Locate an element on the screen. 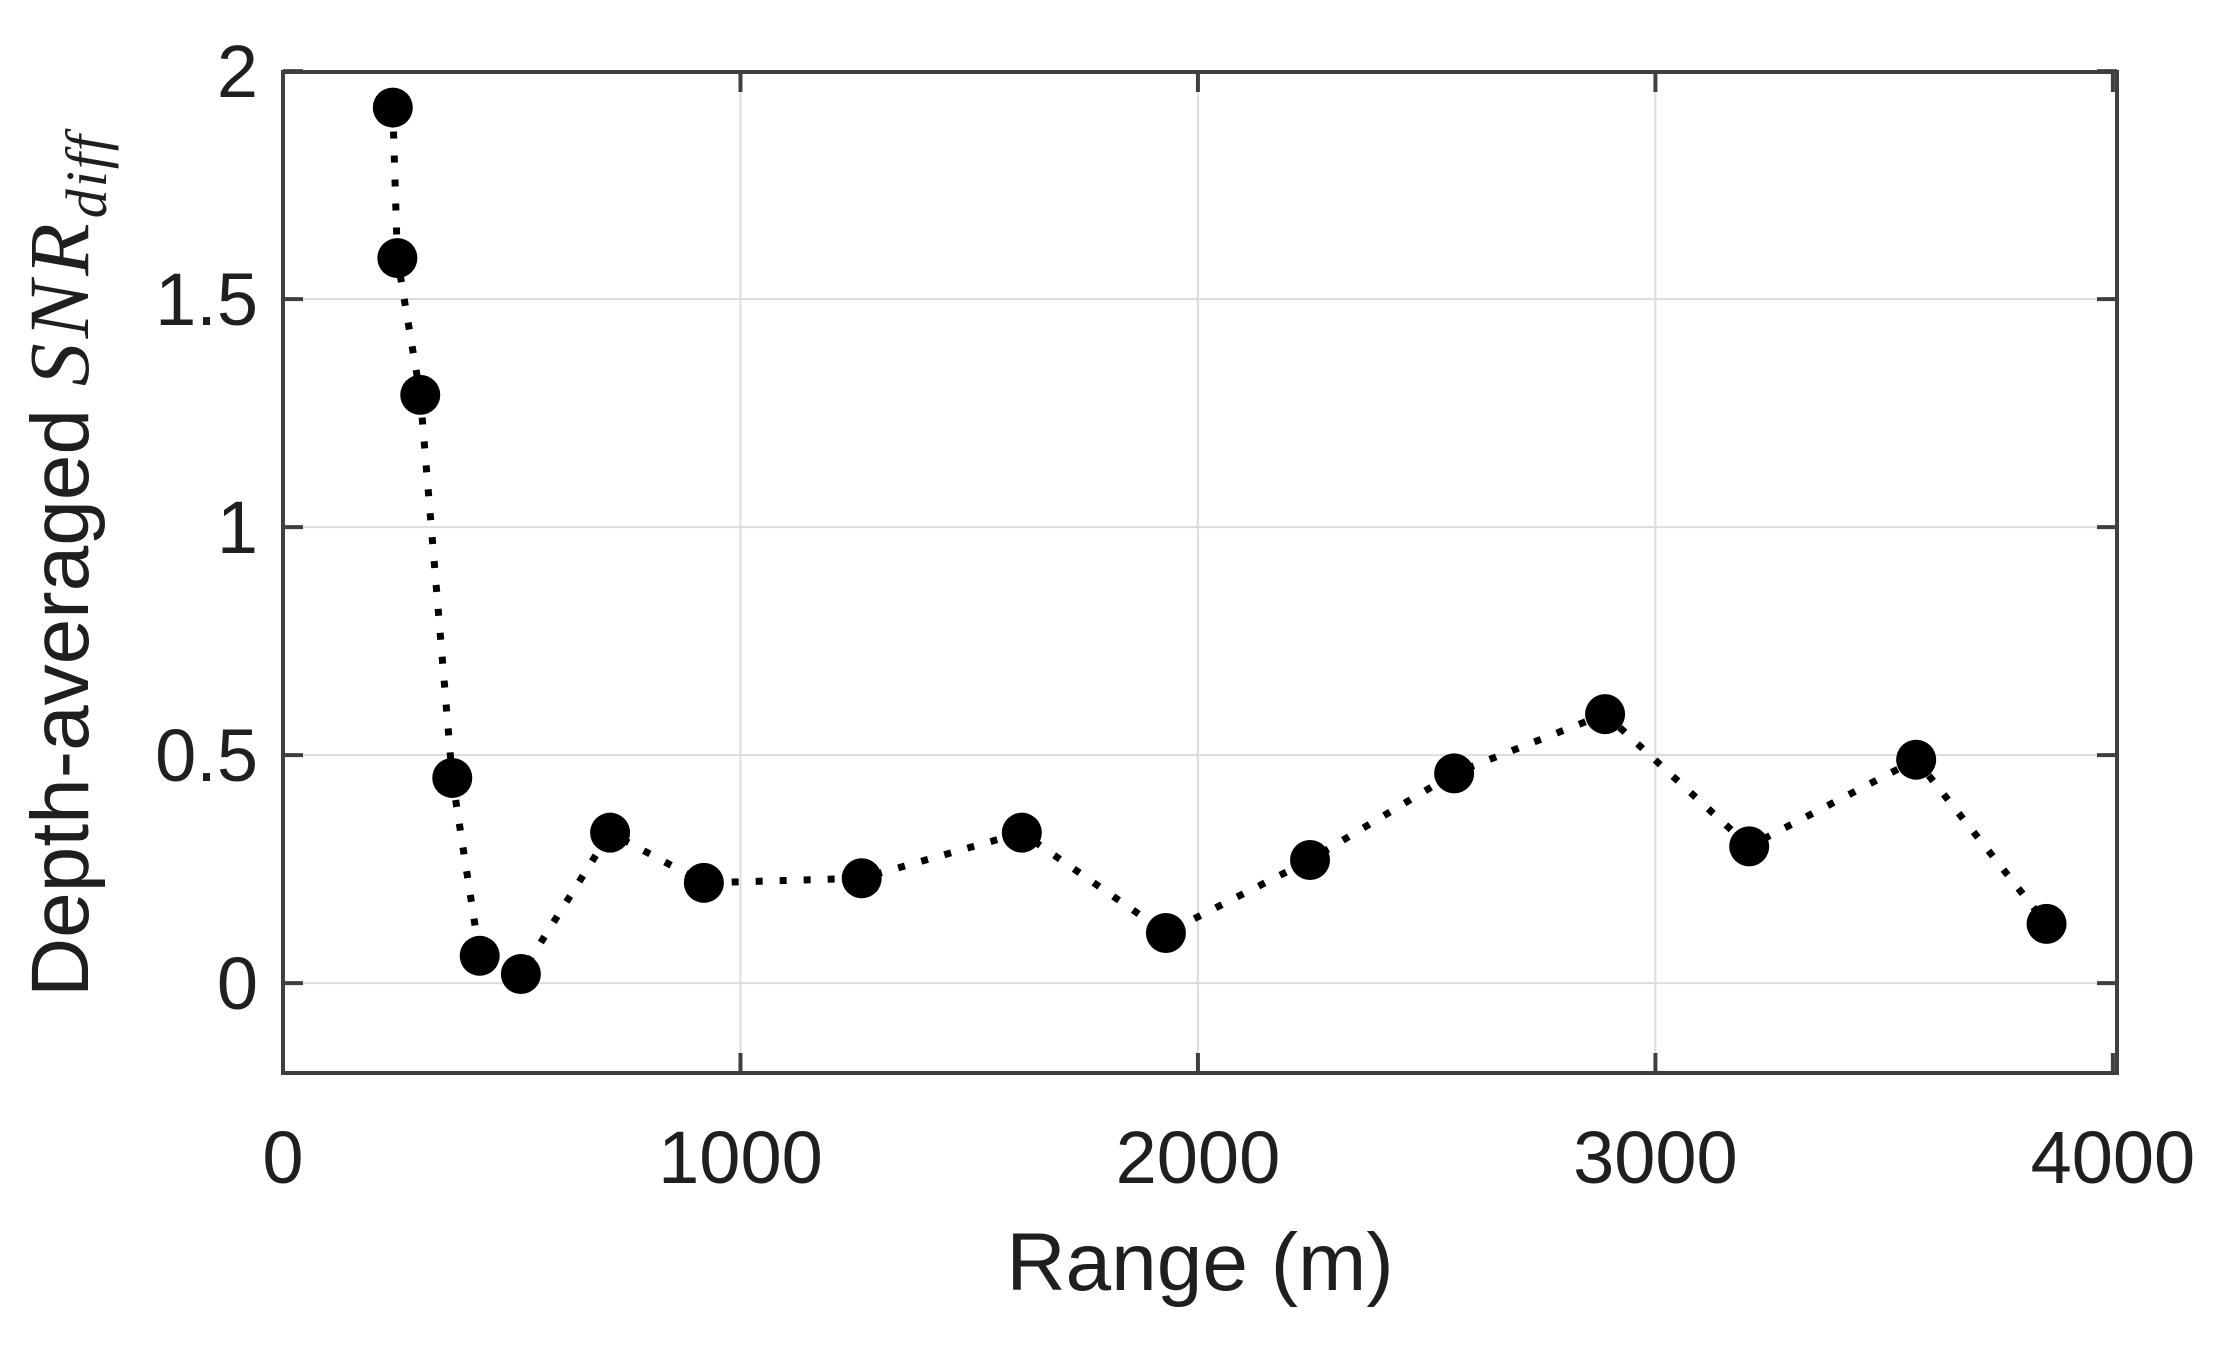 This screenshot has height=1352, width=2232. y-tick-label: 1 is located at coordinates (237, 527).